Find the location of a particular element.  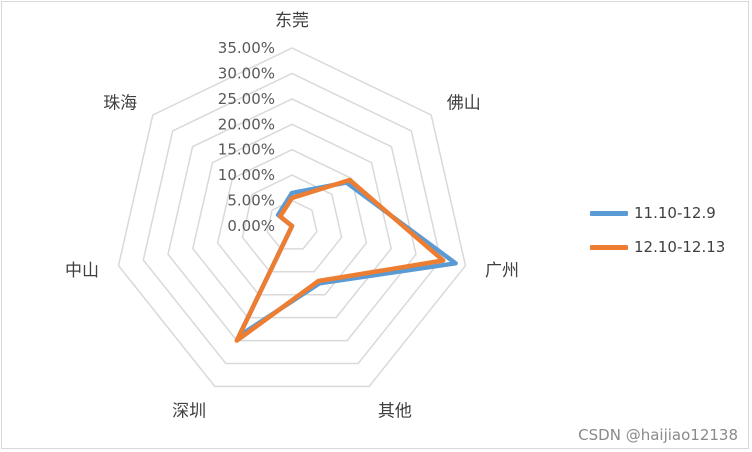

axis-label-1: 佛山 is located at coordinates (464, 104).